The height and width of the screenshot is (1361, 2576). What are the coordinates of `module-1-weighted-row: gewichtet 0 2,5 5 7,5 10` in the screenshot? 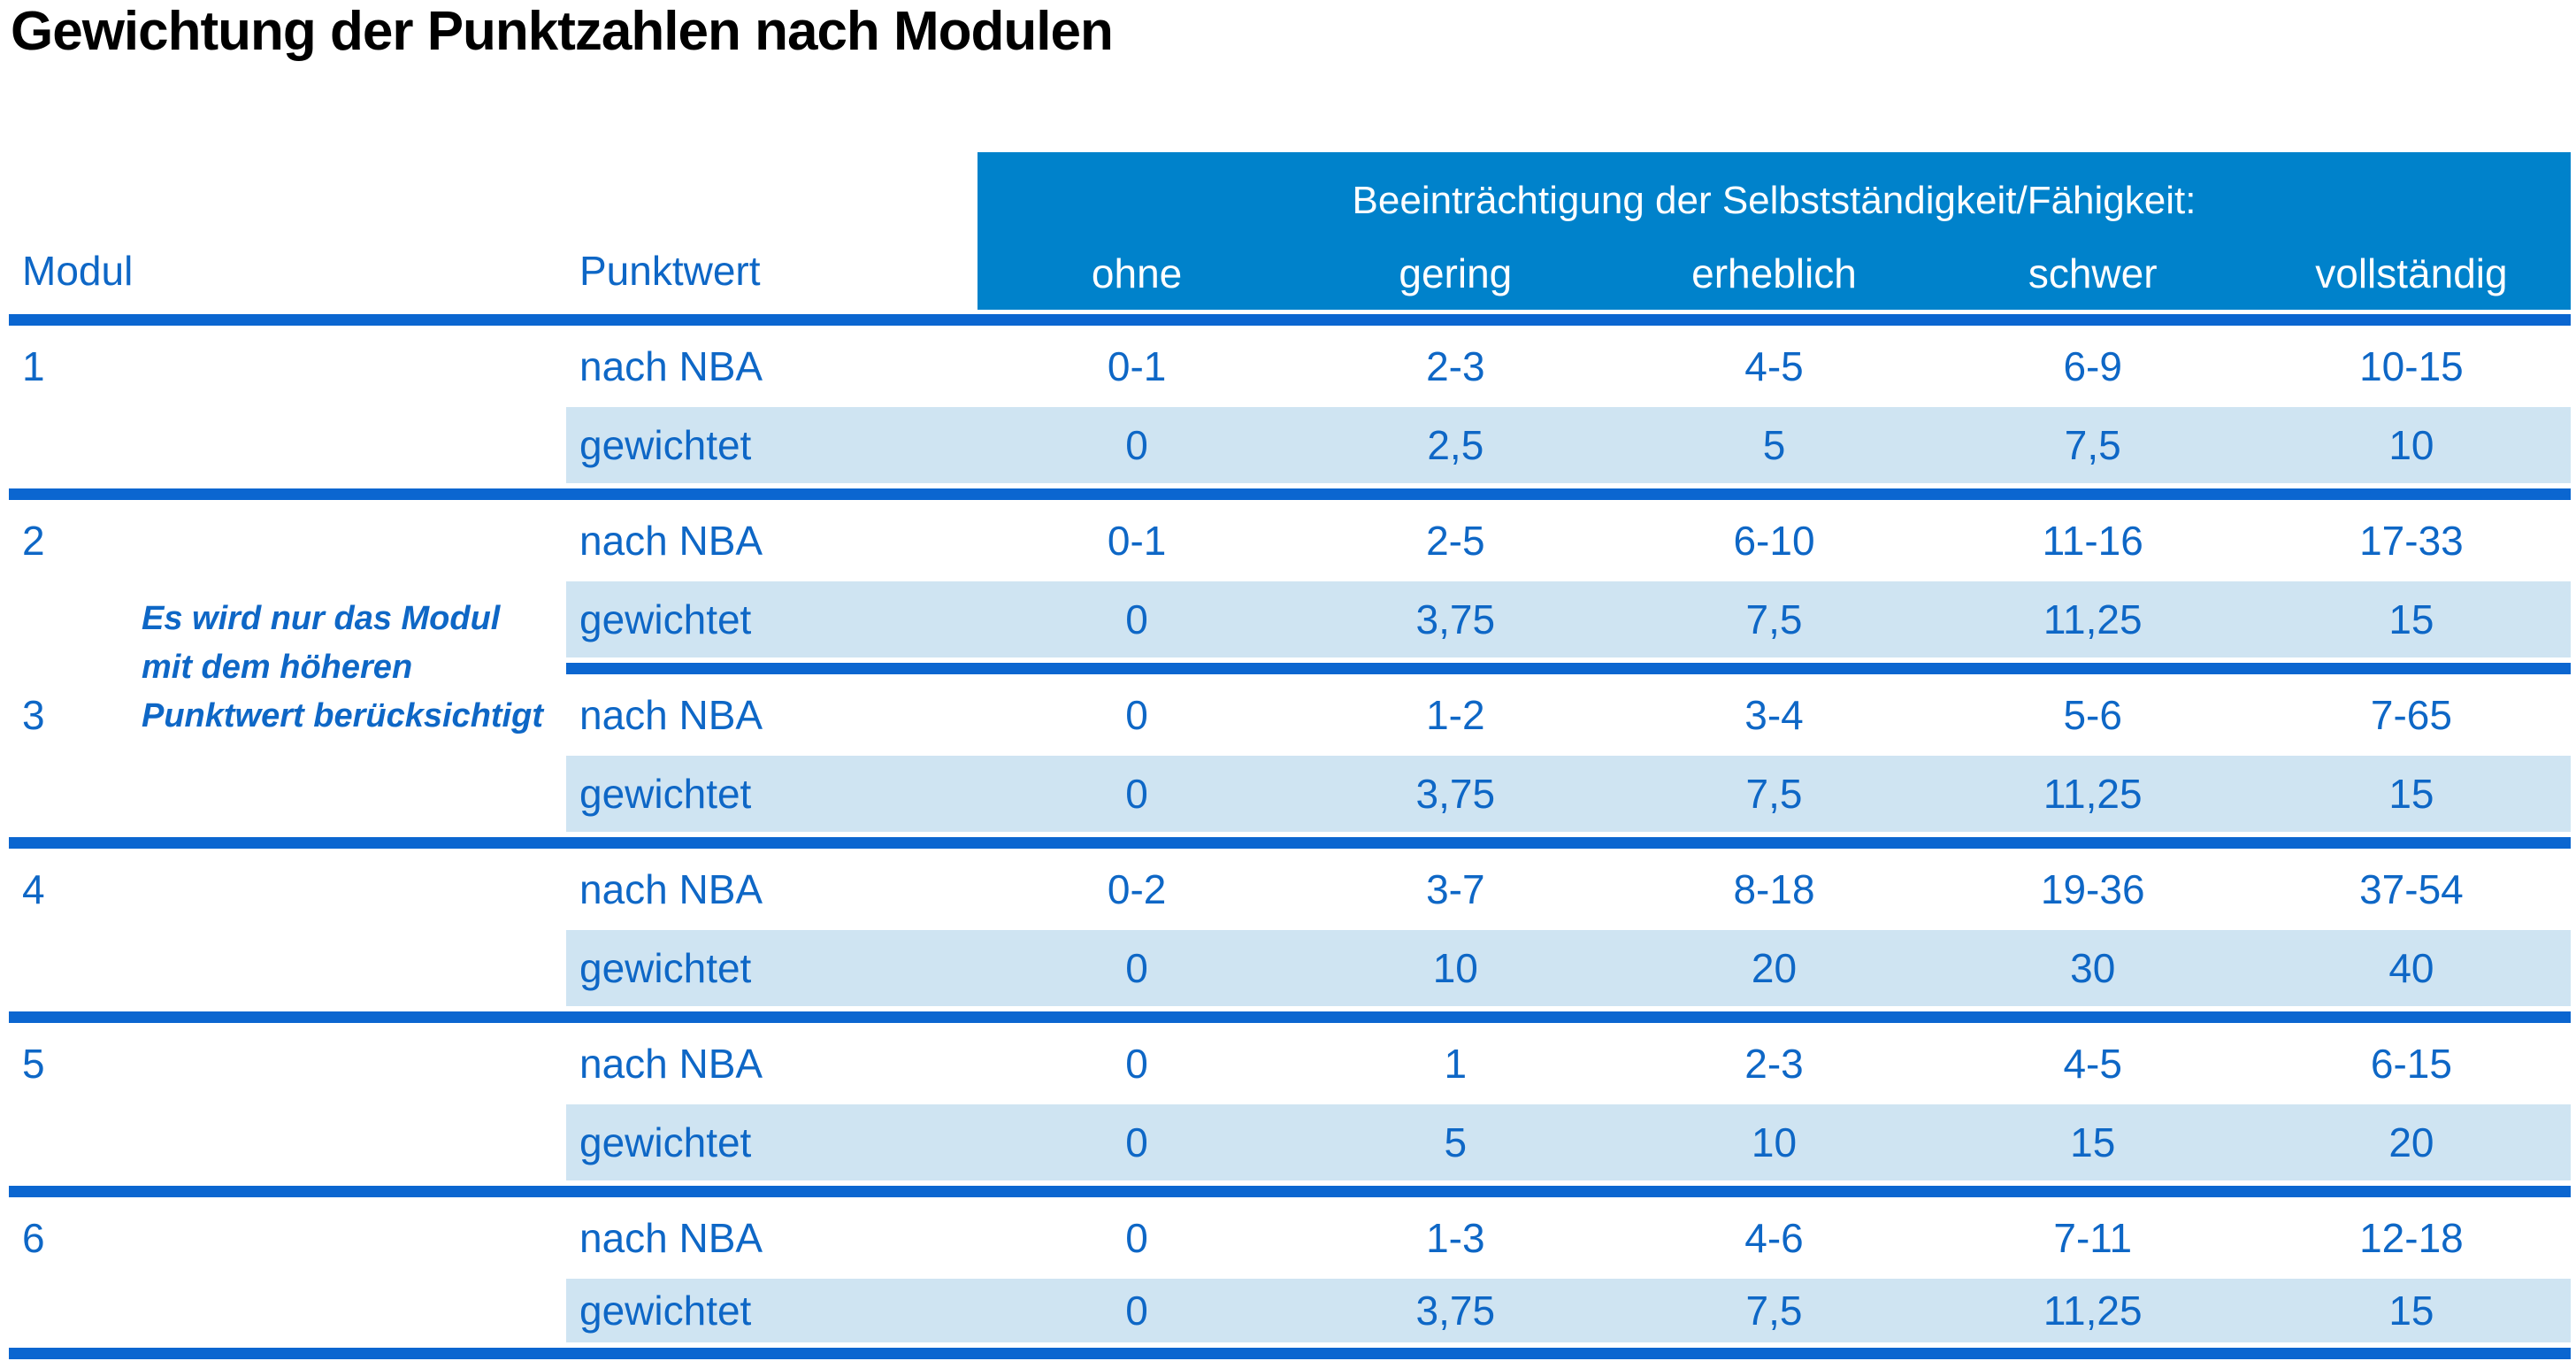 It's located at (1290, 447).